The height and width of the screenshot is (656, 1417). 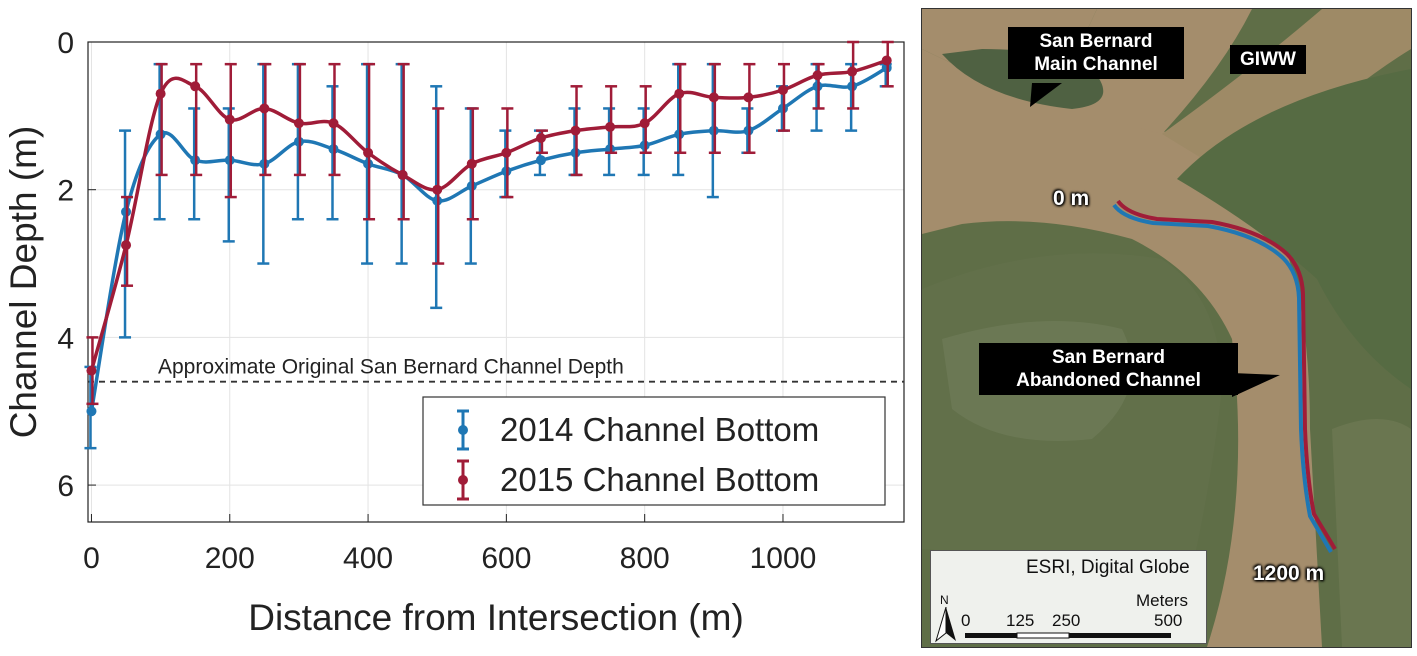 I want to click on y-tick-label: 6, so click(x=65, y=486).